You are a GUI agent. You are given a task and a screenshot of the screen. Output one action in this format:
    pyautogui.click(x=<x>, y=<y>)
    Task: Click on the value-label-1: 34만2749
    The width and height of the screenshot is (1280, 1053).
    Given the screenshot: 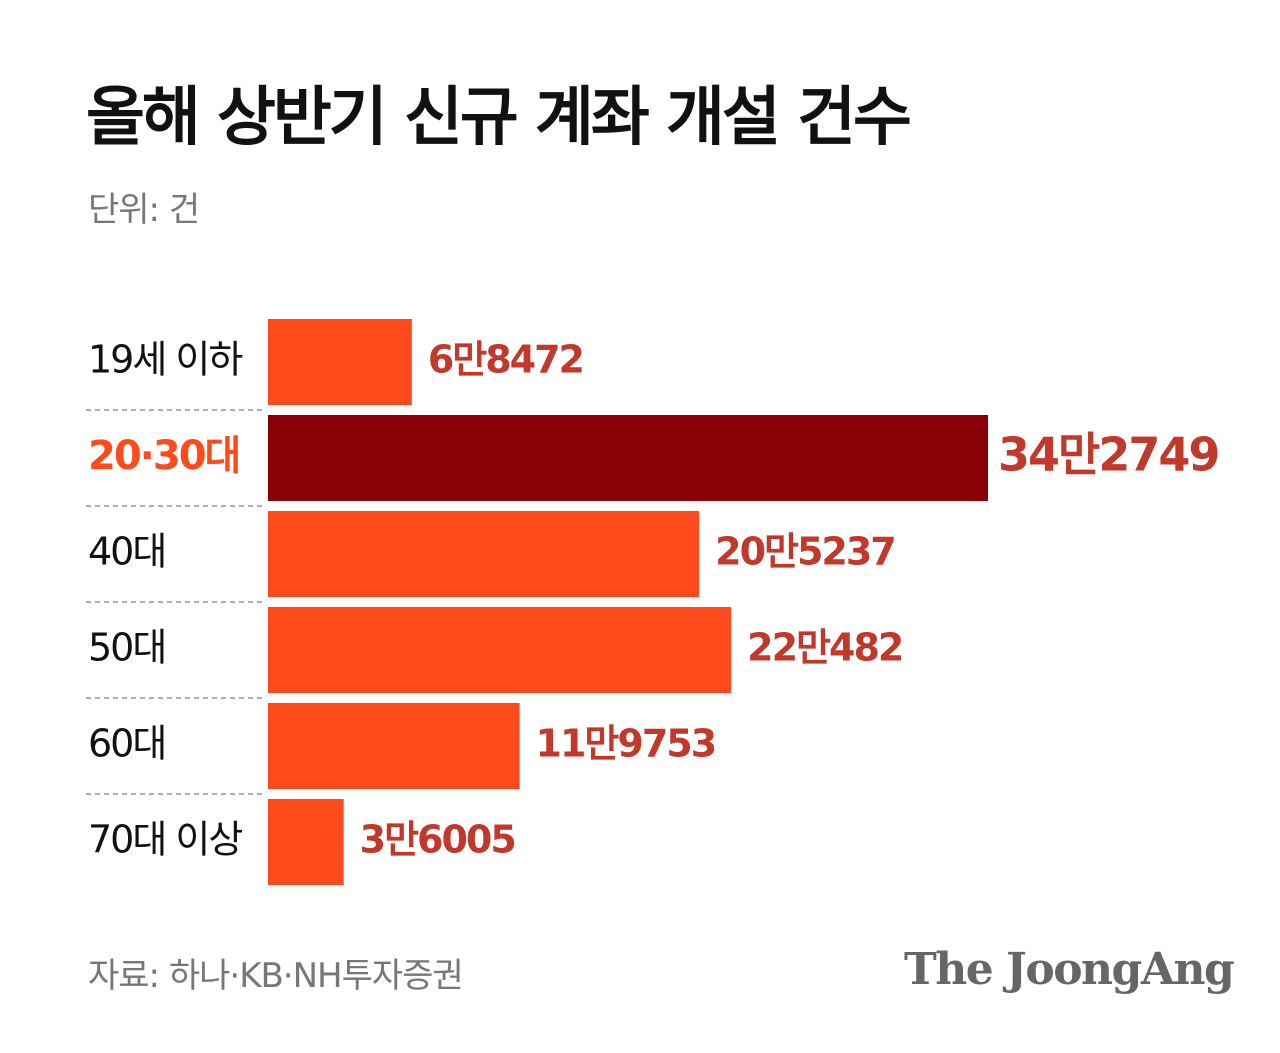 What is the action you would take?
    pyautogui.click(x=1108, y=455)
    